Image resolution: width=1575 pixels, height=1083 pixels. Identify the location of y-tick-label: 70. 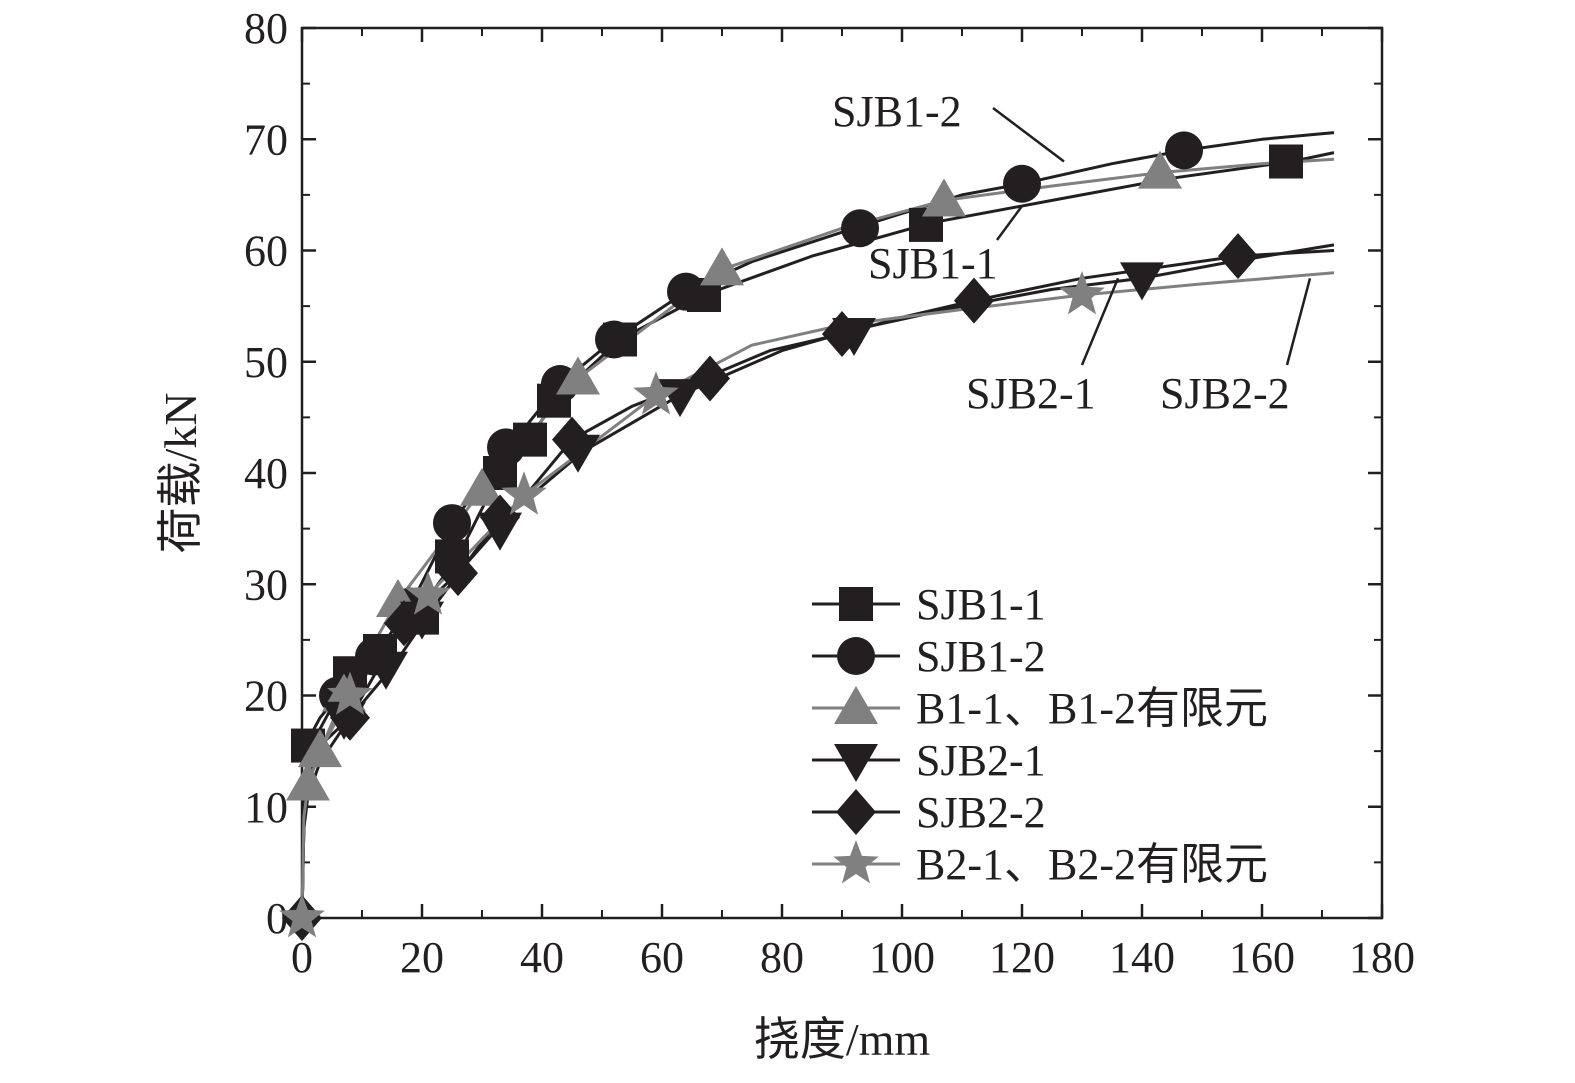
(266, 139).